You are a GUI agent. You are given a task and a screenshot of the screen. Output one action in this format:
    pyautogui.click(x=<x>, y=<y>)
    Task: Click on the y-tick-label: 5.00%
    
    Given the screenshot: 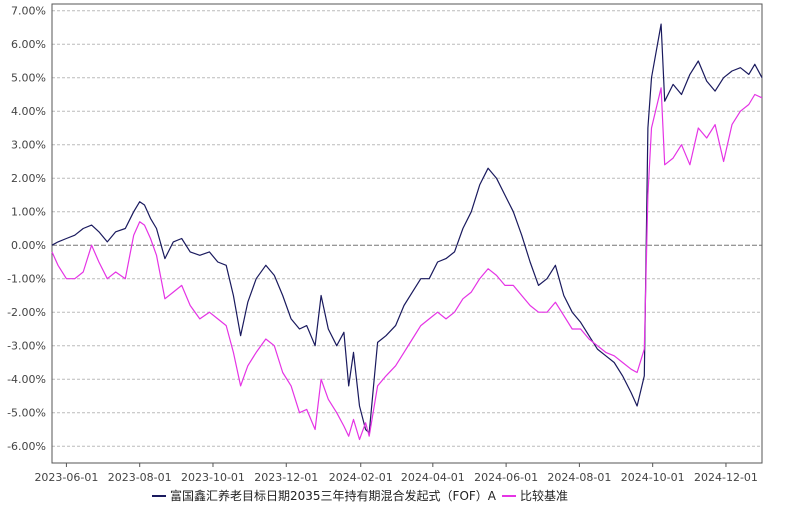 What is the action you would take?
    pyautogui.click(x=28, y=78)
    